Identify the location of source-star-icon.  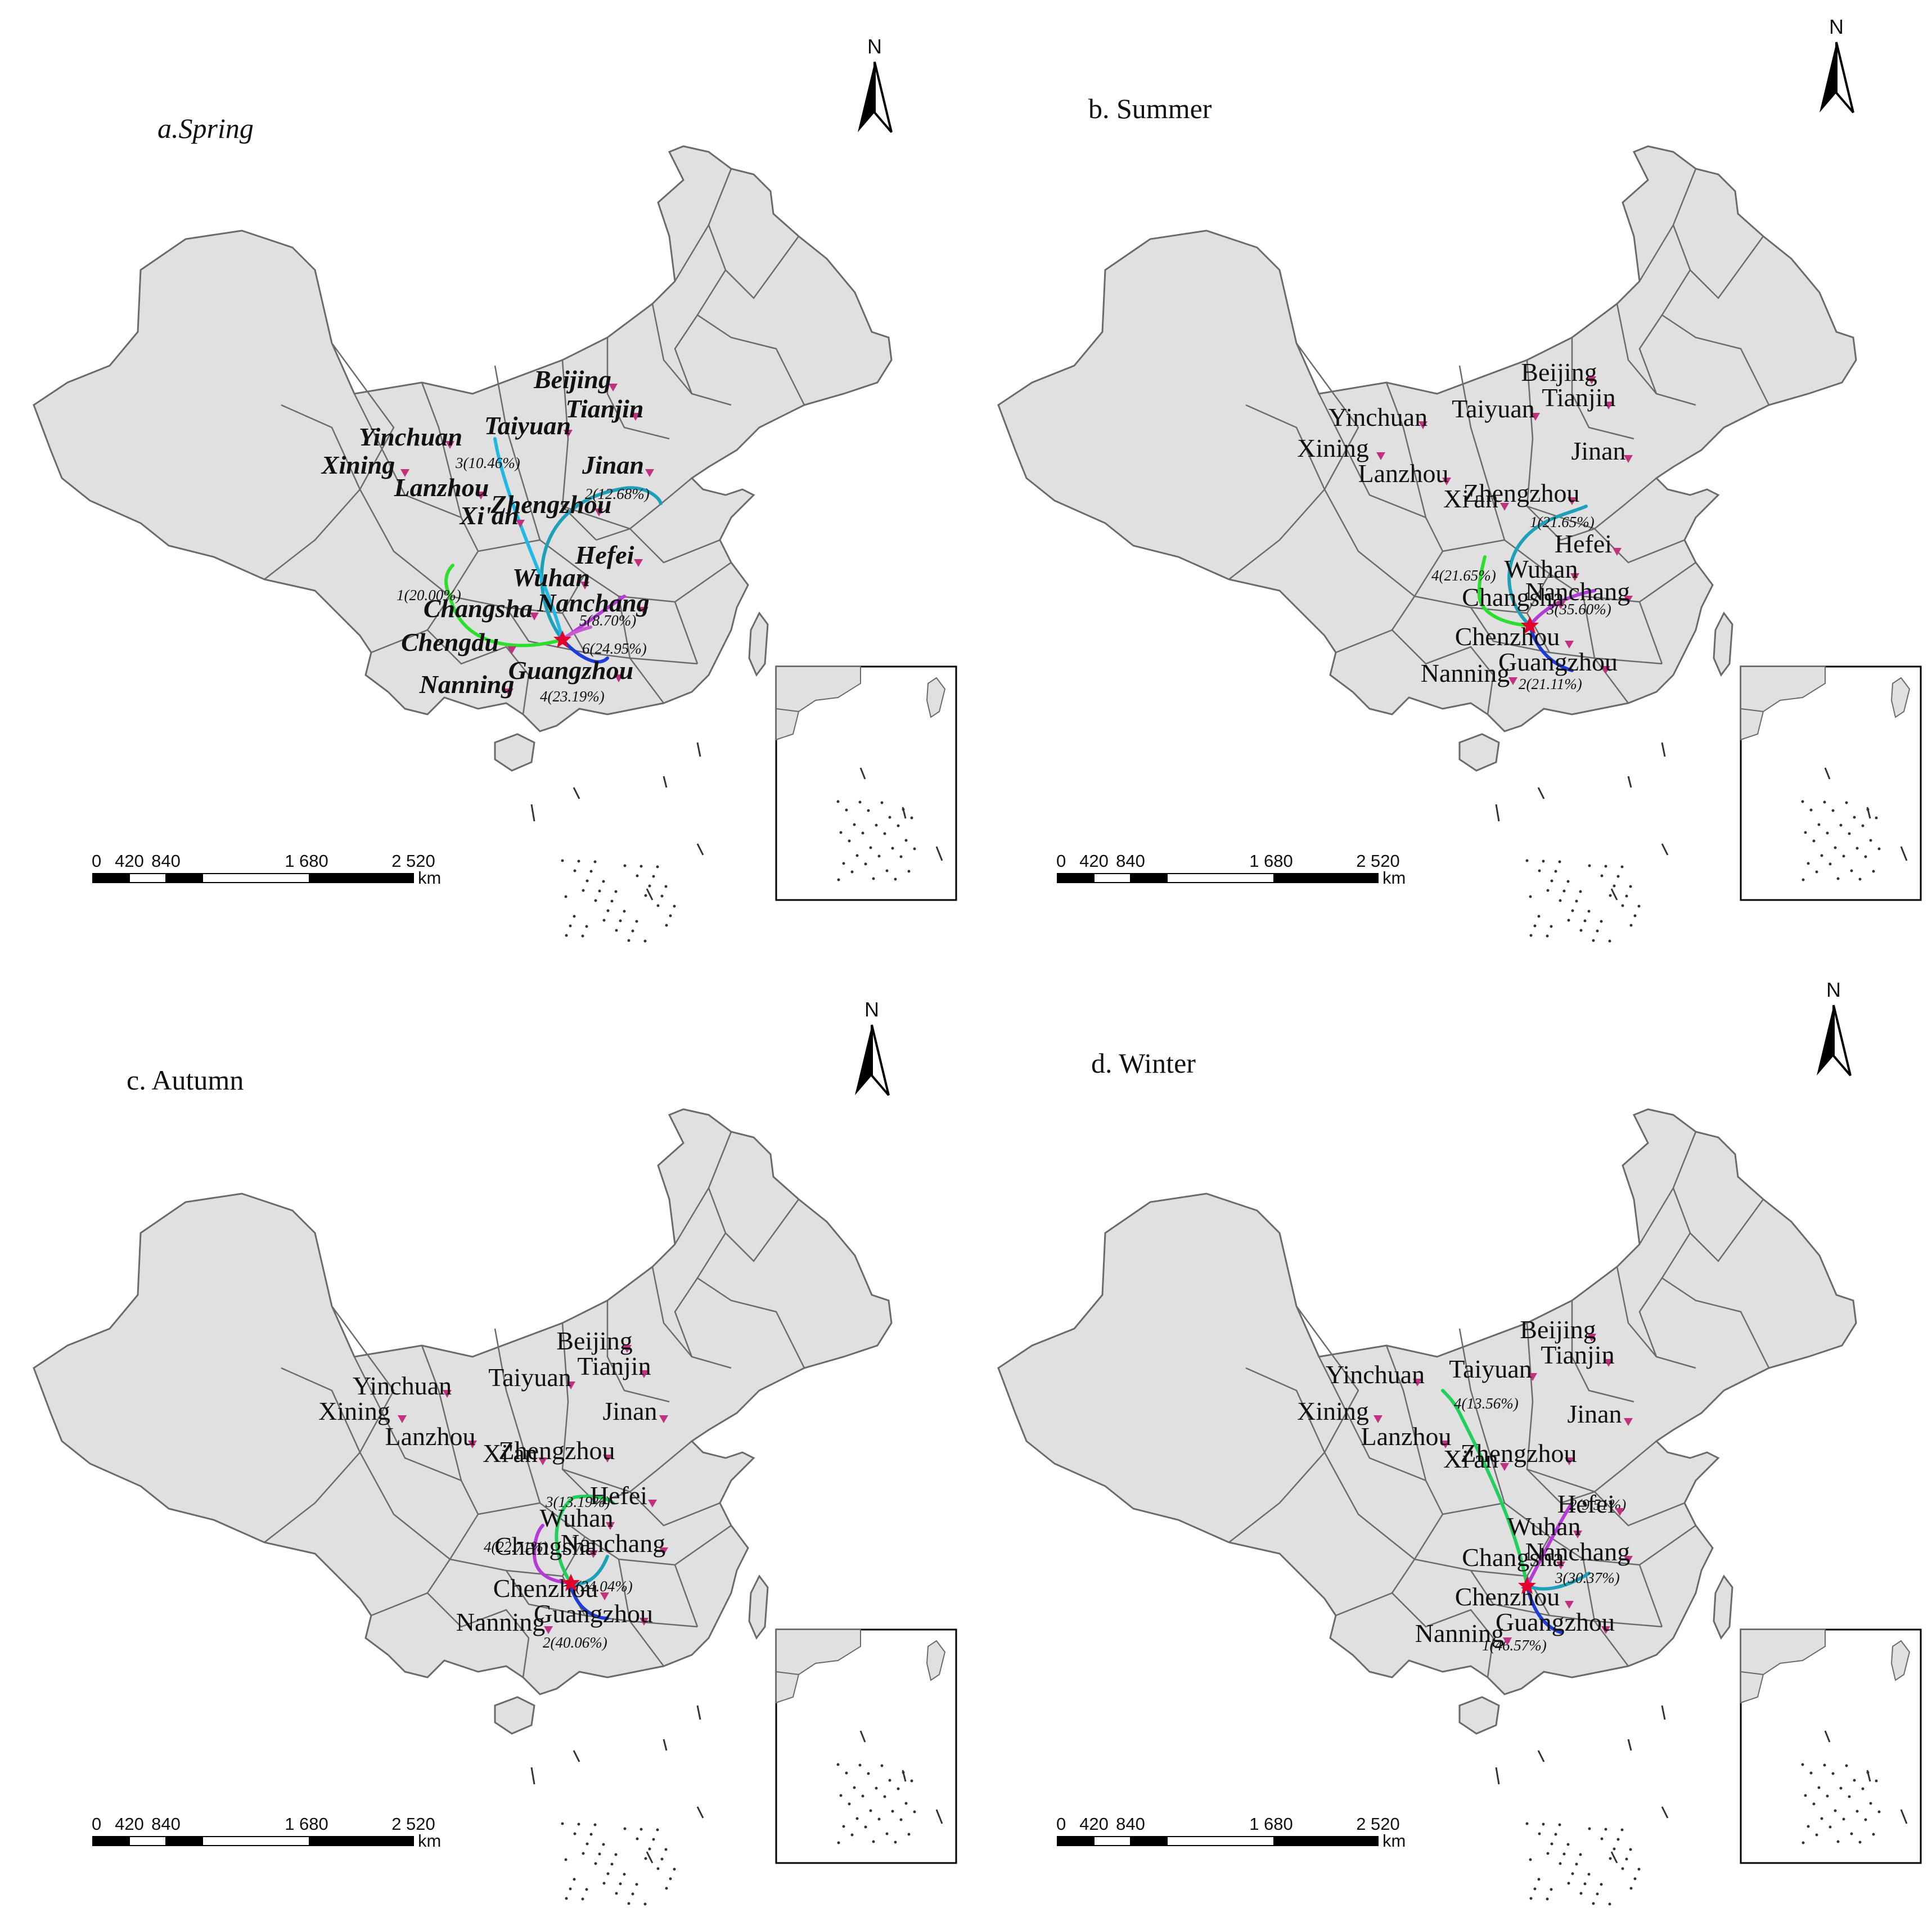
(562, 639).